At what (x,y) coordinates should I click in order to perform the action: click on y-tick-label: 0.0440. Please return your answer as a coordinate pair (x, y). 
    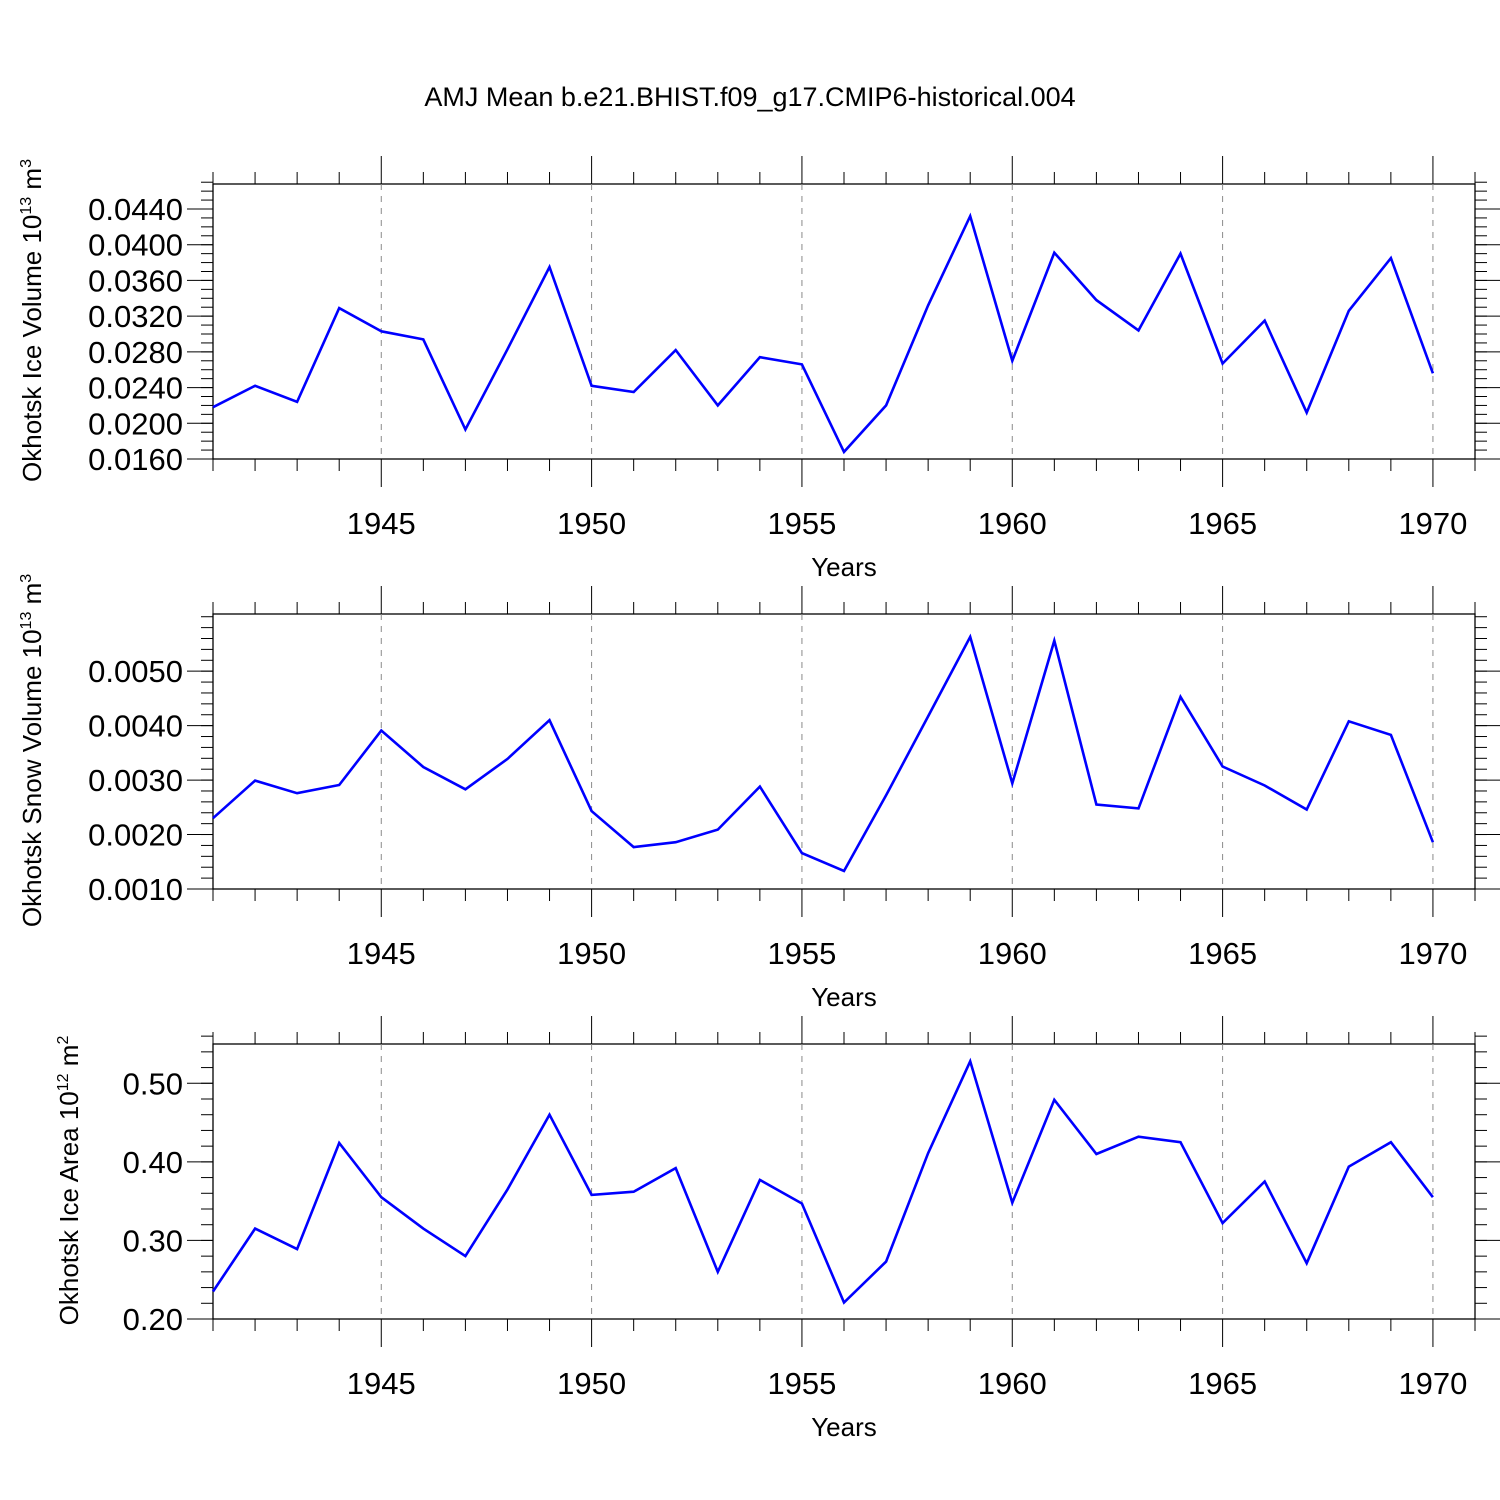
    Looking at the image, I should click on (135, 209).